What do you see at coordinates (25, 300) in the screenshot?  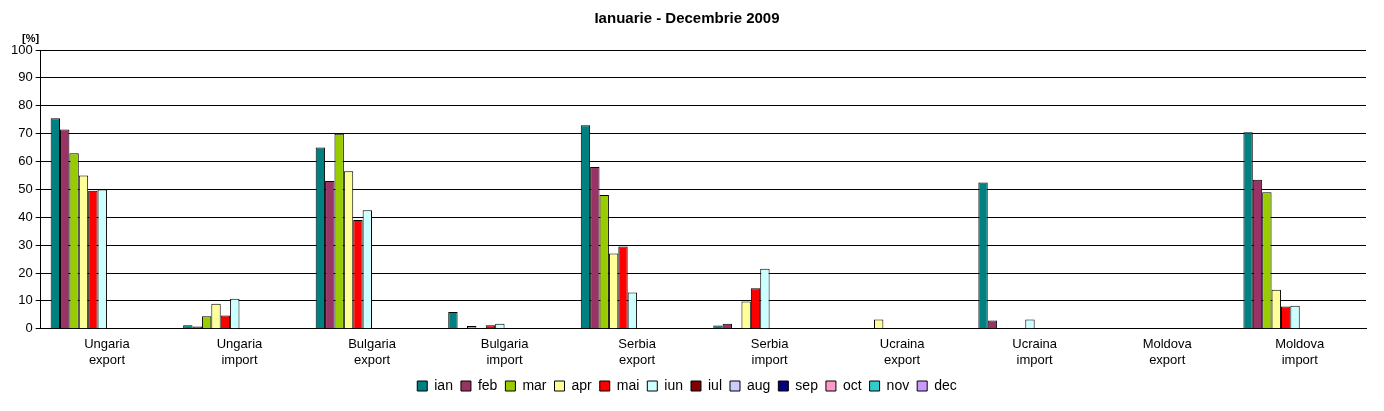 I see `y-tick-label: 10` at bounding box center [25, 300].